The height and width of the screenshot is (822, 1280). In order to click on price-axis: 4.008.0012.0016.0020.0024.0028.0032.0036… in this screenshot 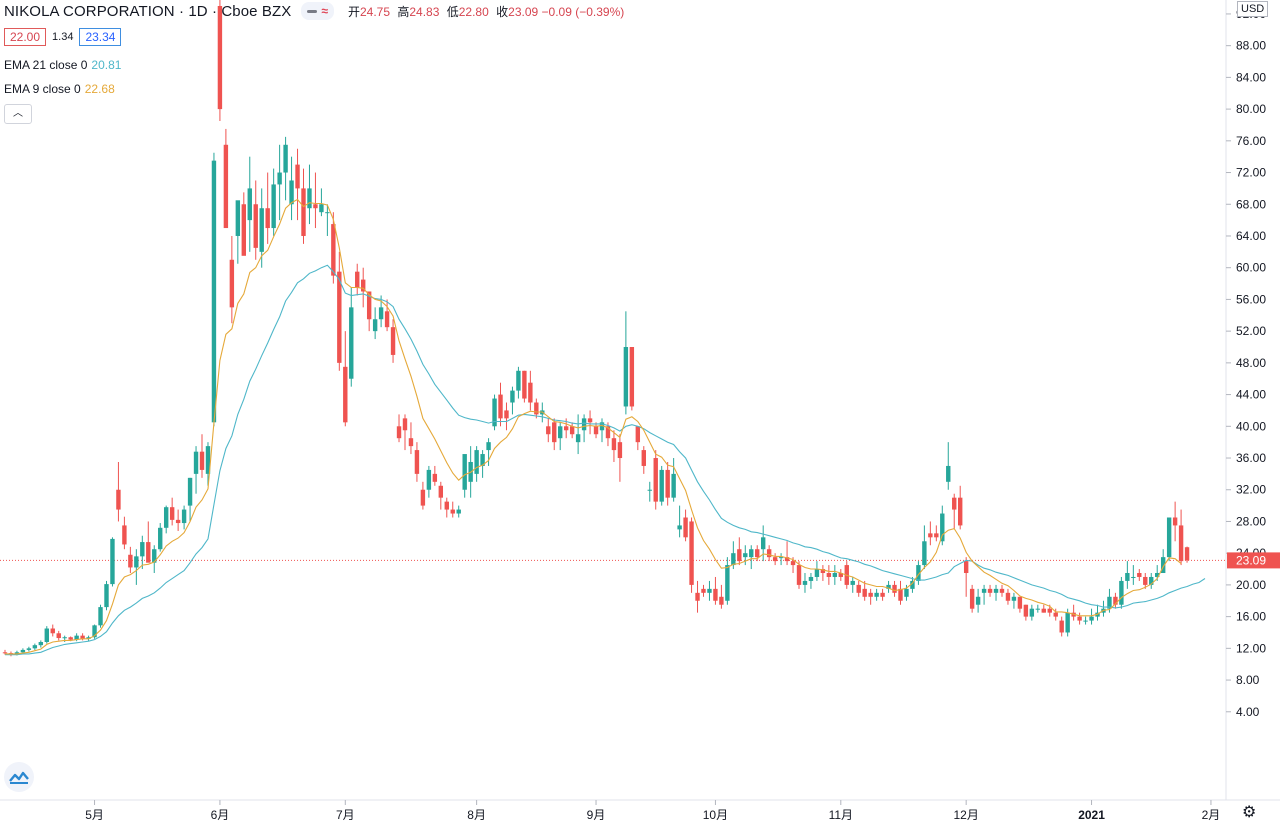, I will do `click(1249, 359)`.